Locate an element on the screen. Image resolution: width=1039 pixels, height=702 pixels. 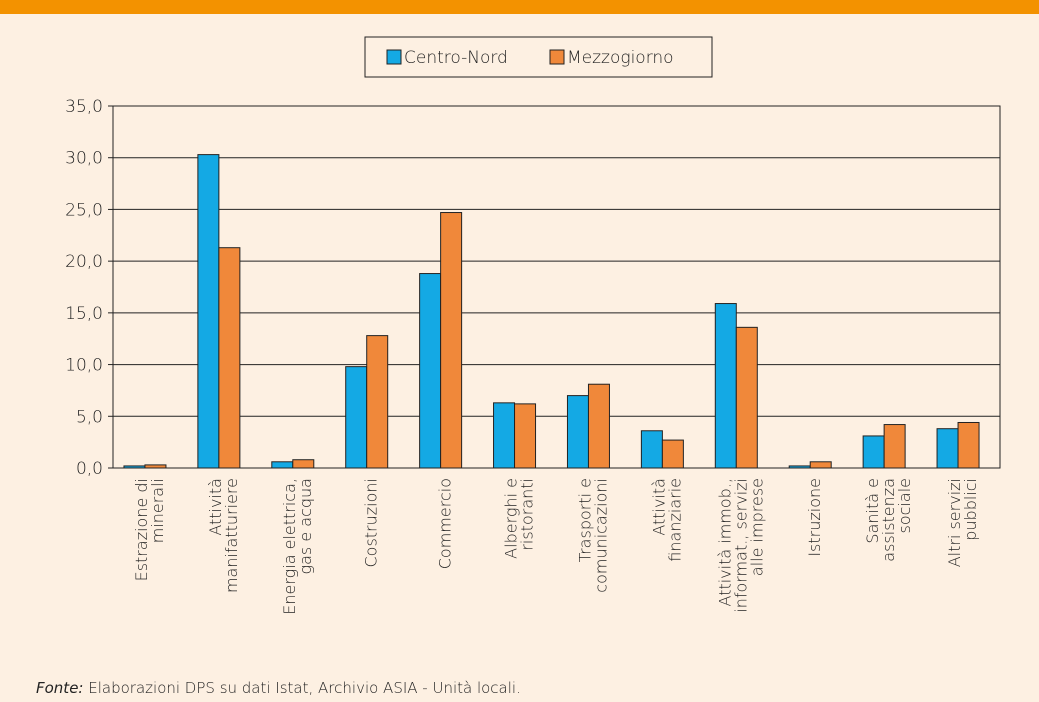
y-tick-label: 25,0 is located at coordinates (84, 210).